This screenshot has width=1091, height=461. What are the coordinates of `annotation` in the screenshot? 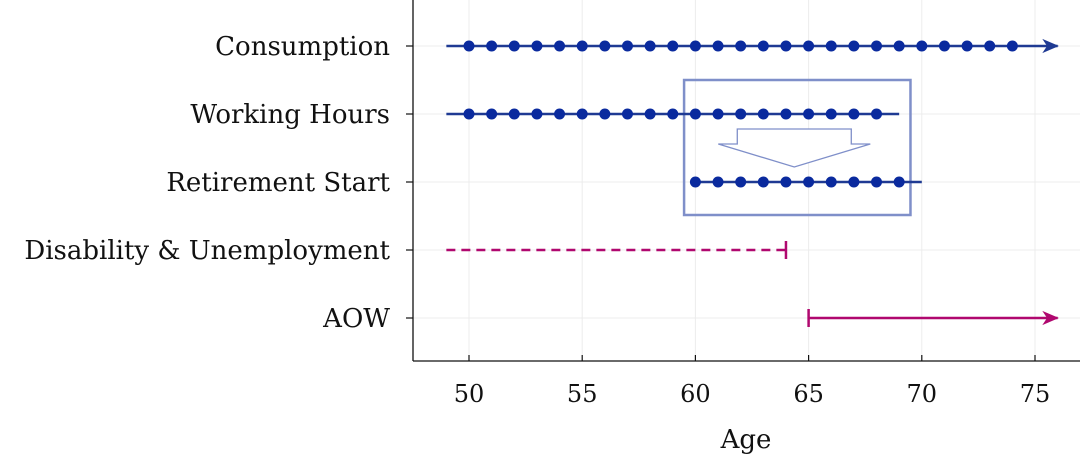 It's located at (797, 147).